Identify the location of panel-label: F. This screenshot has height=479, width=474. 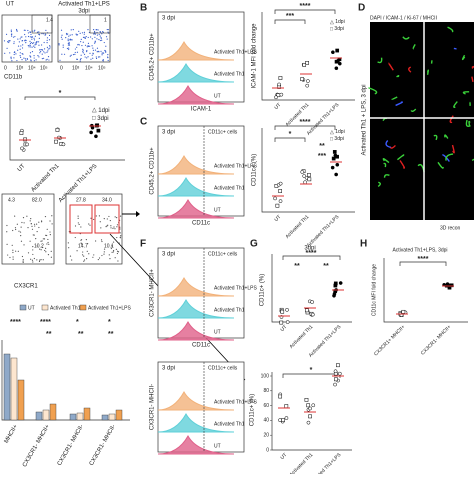
(143, 244).